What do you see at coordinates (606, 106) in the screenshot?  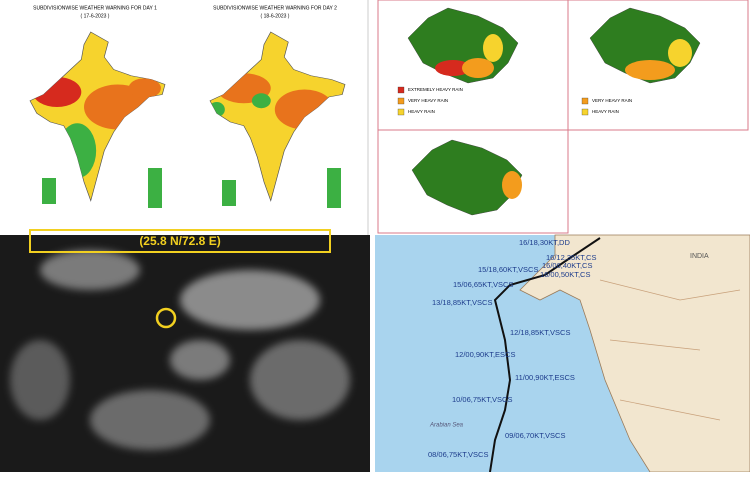 I see `legend: VERY HEAVY RAIN HEAVY RAIN` at bounding box center [606, 106].